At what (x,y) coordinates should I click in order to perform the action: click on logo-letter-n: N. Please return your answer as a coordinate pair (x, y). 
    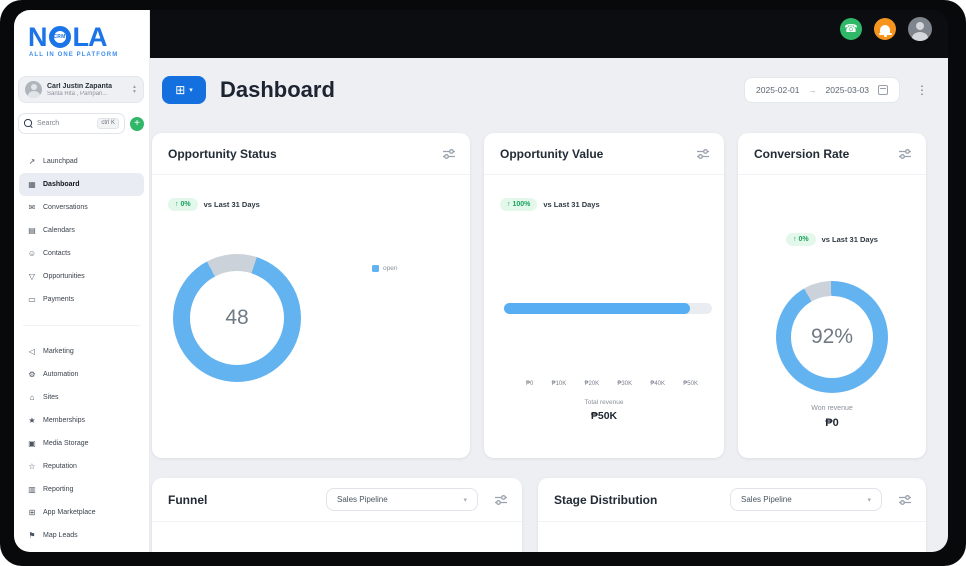
    Looking at the image, I should click on (37, 37).